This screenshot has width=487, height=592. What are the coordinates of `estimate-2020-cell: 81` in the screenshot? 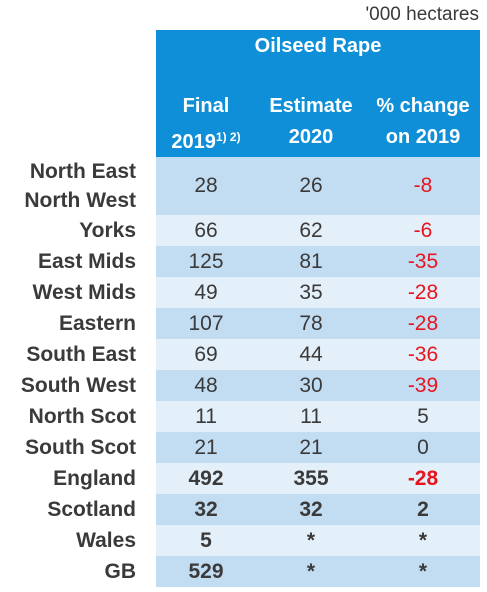 It's located at (311, 261).